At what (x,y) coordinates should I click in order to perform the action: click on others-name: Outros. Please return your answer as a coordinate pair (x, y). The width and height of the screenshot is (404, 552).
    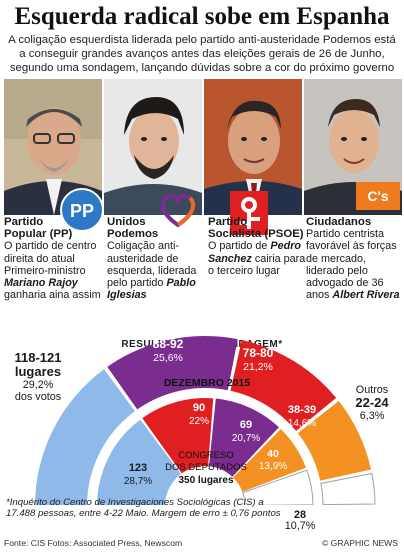
    Looking at the image, I should click on (372, 390).